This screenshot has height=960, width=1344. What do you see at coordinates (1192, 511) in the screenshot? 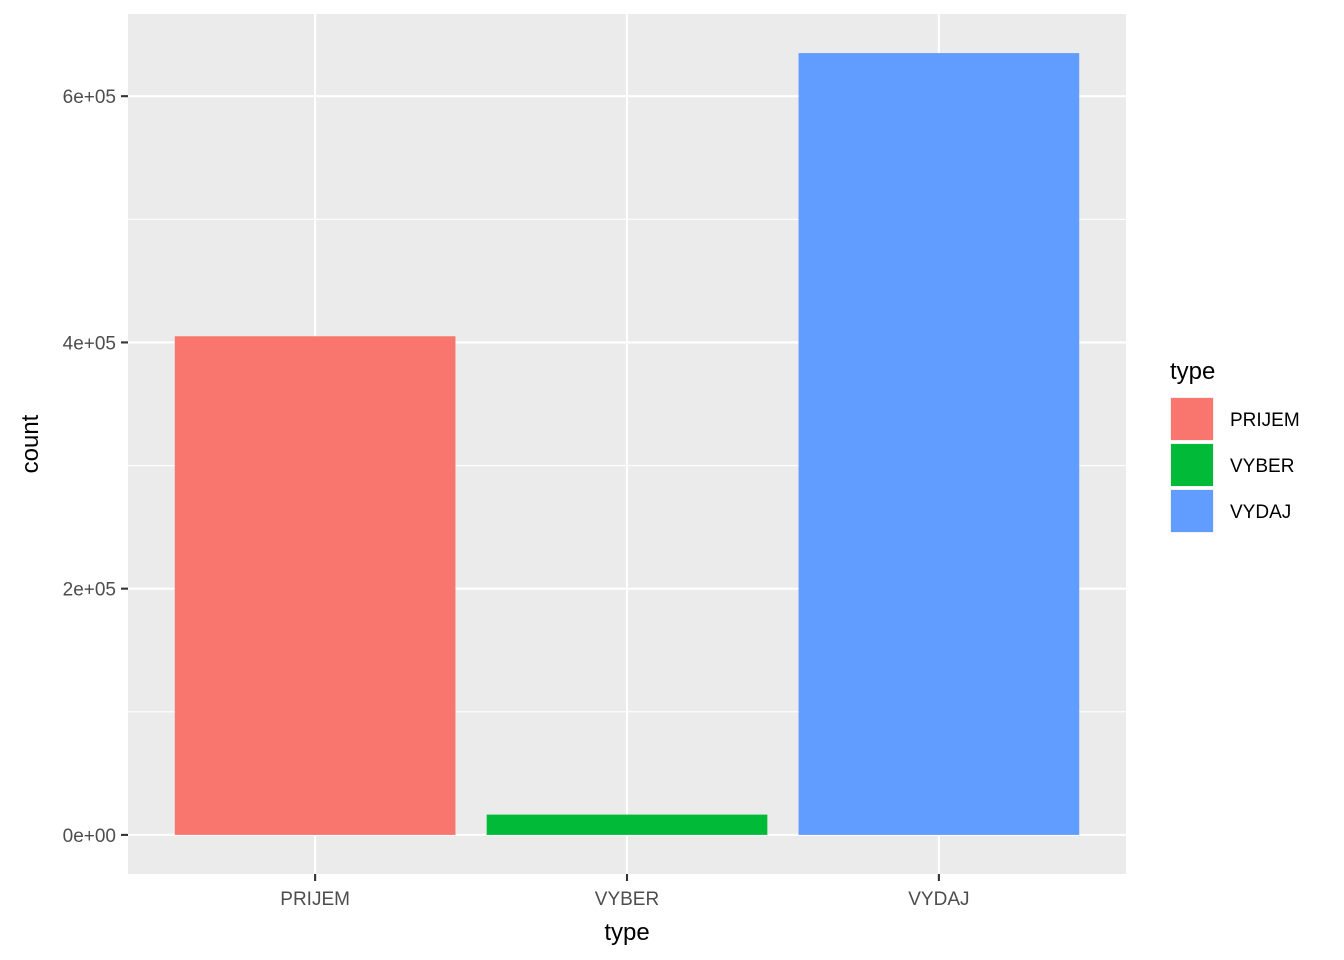
I see `legend-swatch-vydaj` at bounding box center [1192, 511].